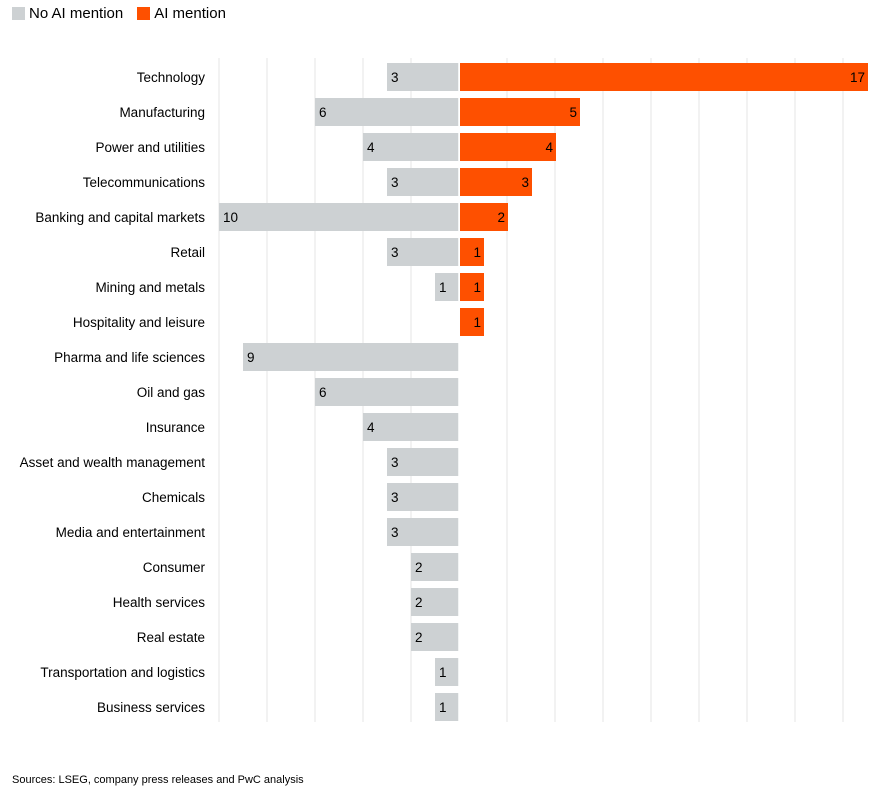 The image size is (879, 798). I want to click on category-label: Insurance, so click(175, 427).